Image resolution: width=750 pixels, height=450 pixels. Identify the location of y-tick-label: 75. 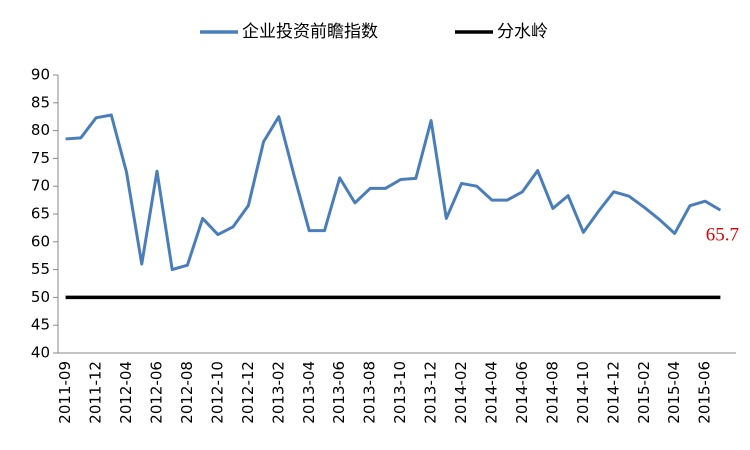
(40, 158).